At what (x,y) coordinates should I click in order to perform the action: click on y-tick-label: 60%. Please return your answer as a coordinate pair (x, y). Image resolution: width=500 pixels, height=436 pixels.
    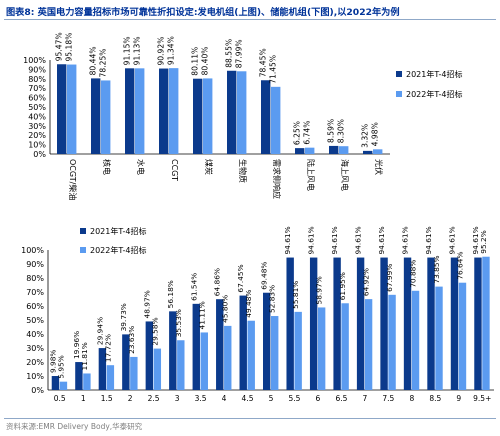
    Looking at the image, I should click on (35, 306).